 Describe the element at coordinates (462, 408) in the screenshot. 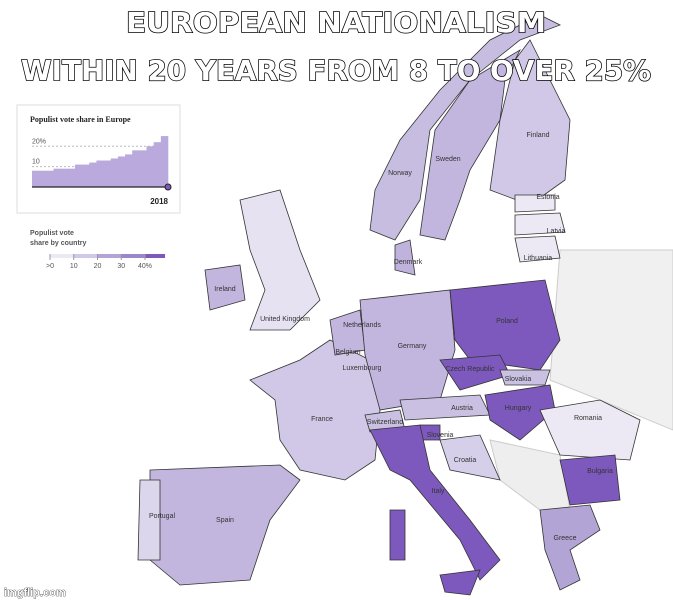

I see `country-label: Austria` at that location.